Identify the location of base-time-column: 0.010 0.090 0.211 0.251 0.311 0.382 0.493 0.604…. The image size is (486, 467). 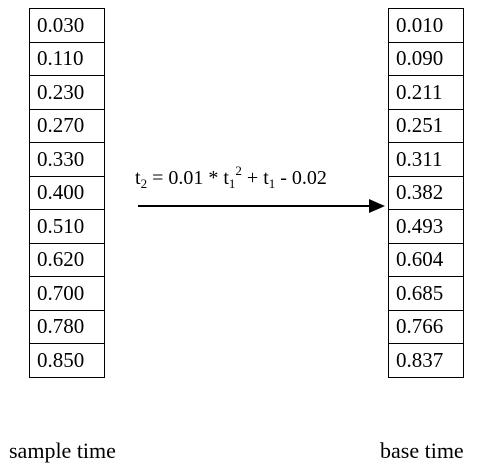
(426, 193).